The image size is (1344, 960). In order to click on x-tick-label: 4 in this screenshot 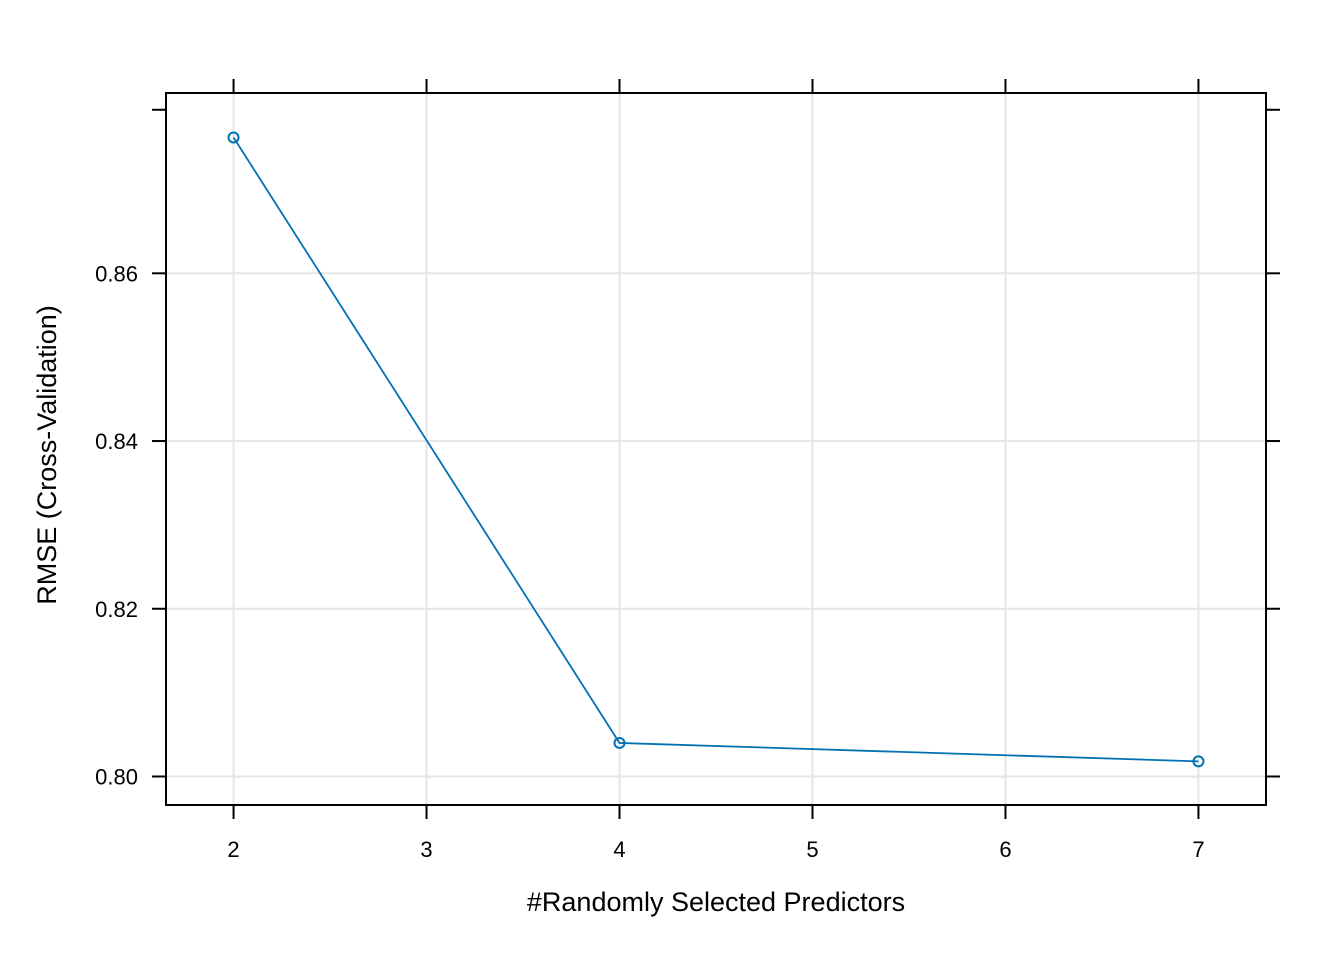, I will do `click(619, 849)`.